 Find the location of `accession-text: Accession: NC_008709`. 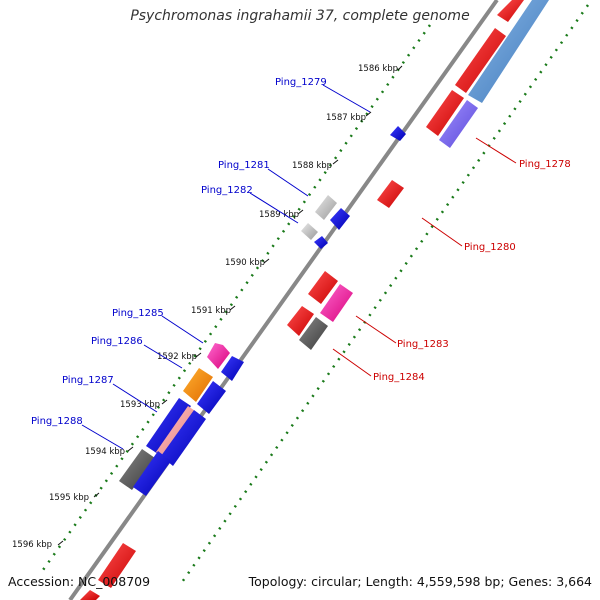

accession-text: Accession: NC_008709 is located at coordinates (79, 581).